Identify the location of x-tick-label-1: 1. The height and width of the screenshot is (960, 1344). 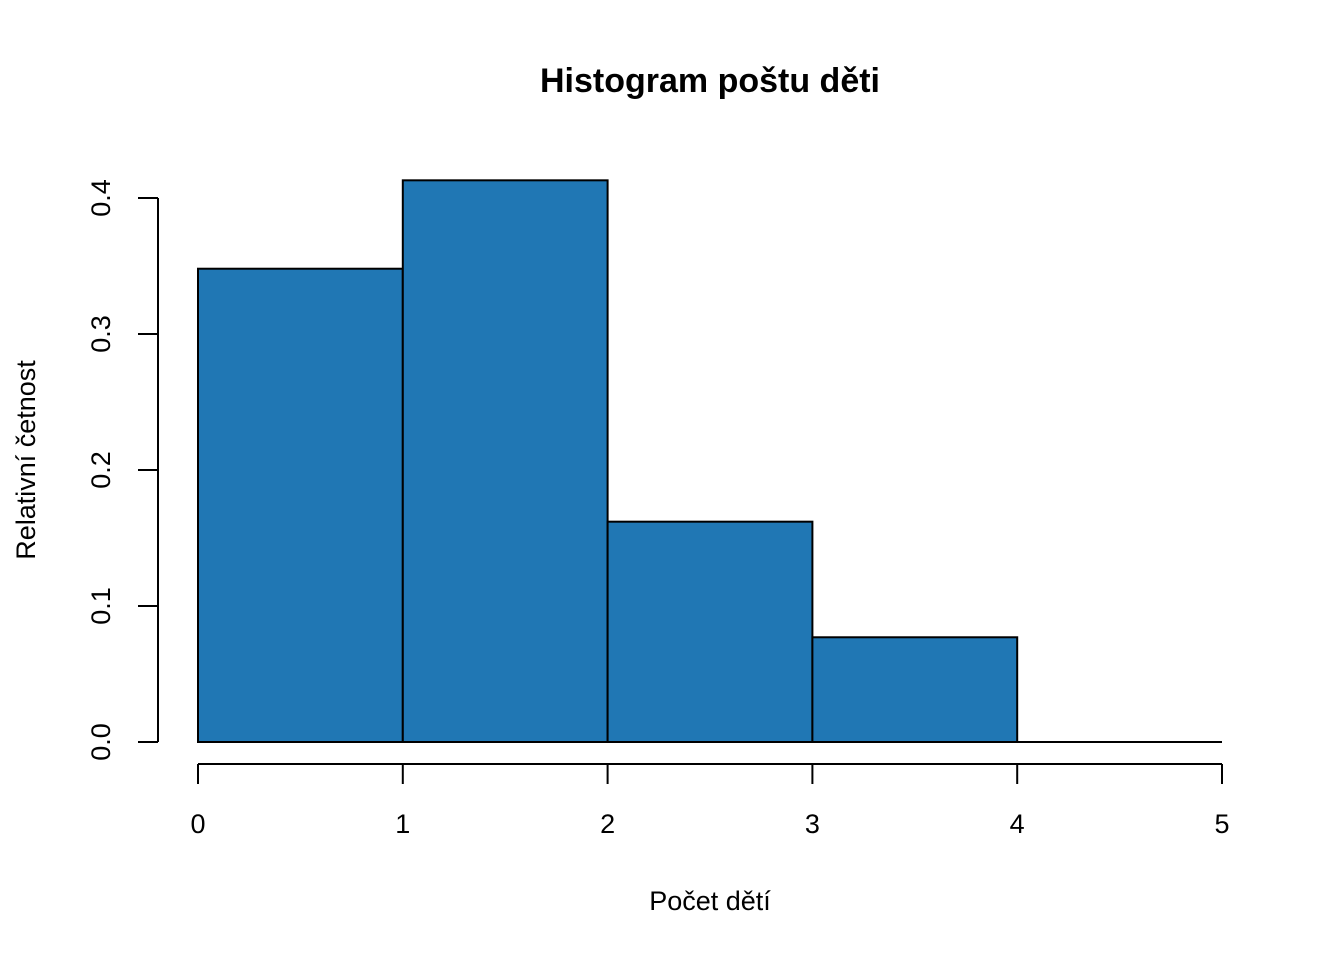
(402, 824).